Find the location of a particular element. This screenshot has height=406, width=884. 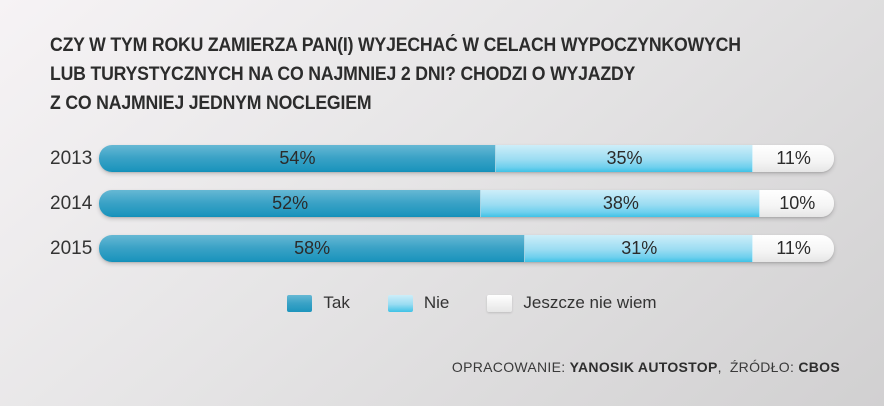

bar-row-2013: 2013 54% 35% 11% is located at coordinates (442, 158).